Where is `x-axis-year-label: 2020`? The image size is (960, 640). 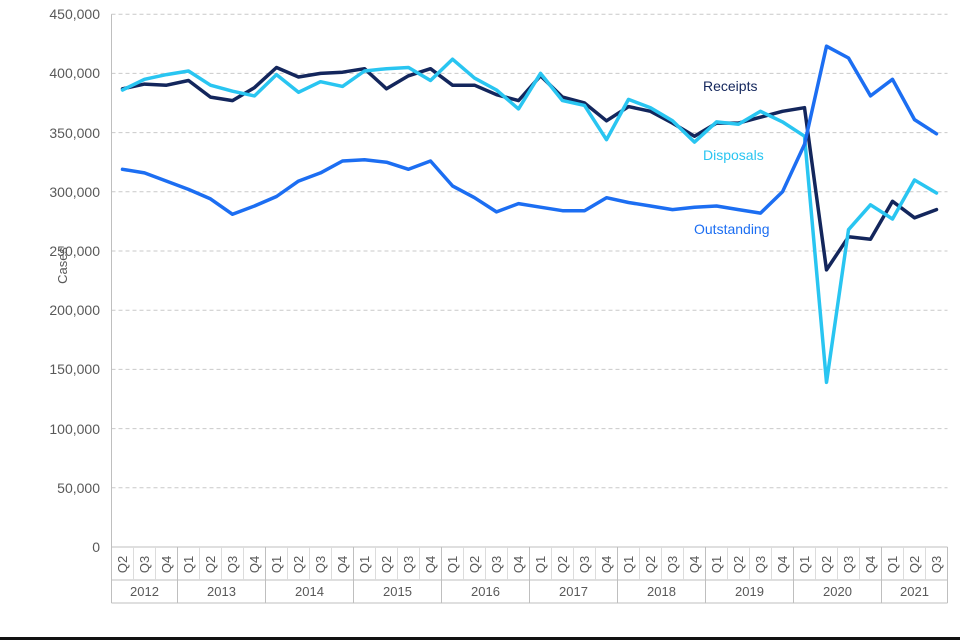
x-axis-year-label: 2020 is located at coordinates (837, 591).